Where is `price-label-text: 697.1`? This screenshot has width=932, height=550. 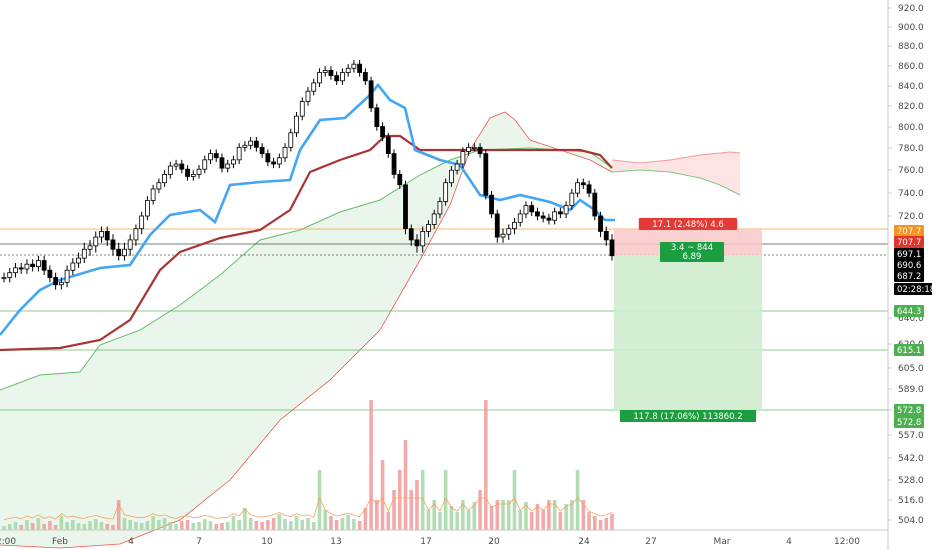 price-label-text: 697.1 is located at coordinates (909, 255).